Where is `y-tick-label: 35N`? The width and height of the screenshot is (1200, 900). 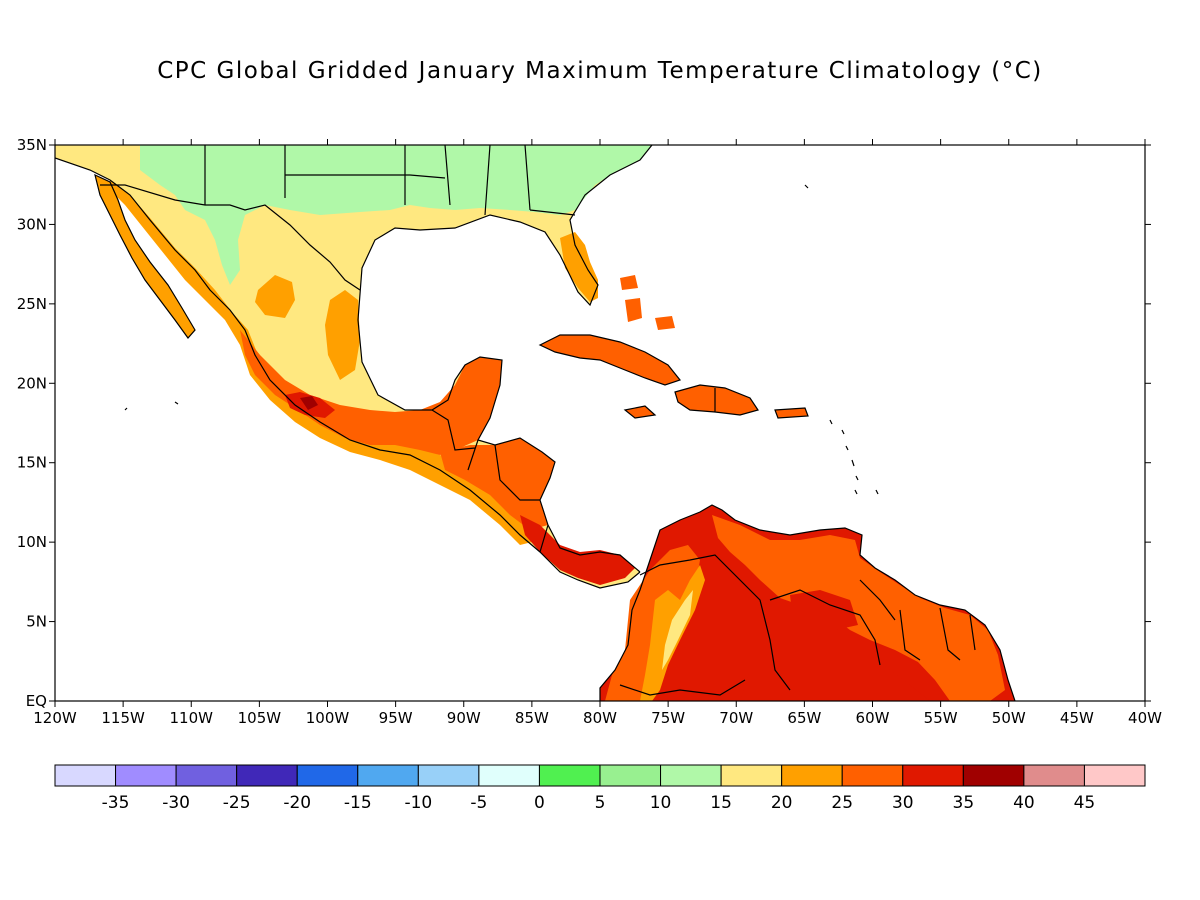 y-tick-label: 35N is located at coordinates (32, 145).